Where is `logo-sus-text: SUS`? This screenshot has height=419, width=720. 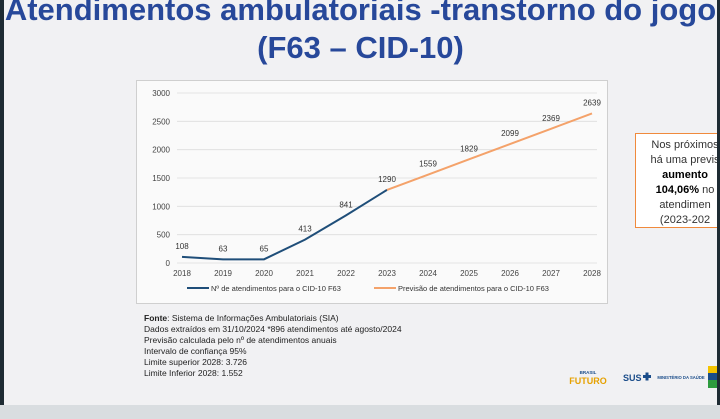 logo-sus-text: SUS is located at coordinates (632, 378).